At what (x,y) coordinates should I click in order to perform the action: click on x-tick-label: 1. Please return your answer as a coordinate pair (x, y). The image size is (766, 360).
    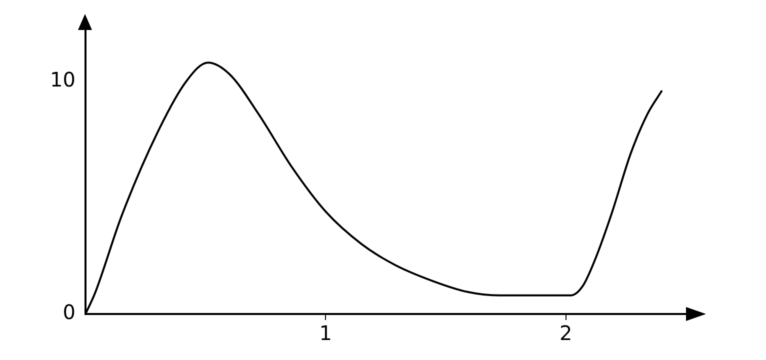
    Looking at the image, I should click on (325, 333).